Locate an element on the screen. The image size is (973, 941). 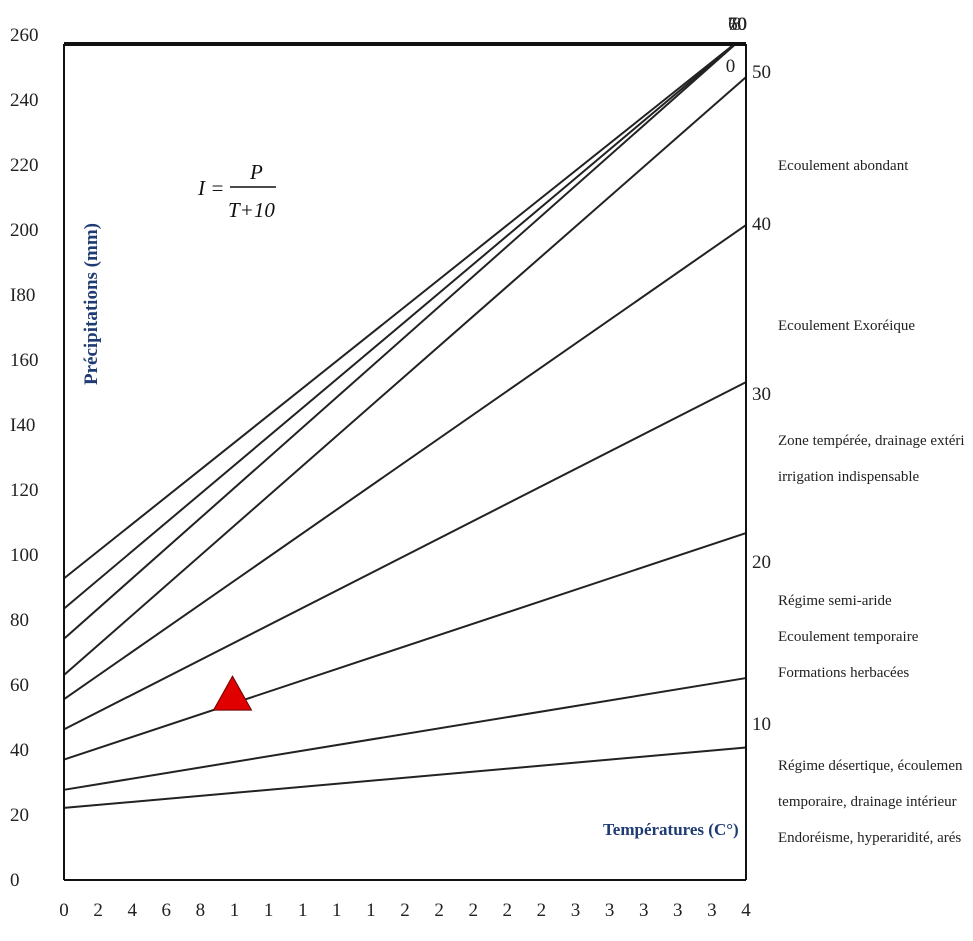
svg-text: P is located at coordinates (256, 172).